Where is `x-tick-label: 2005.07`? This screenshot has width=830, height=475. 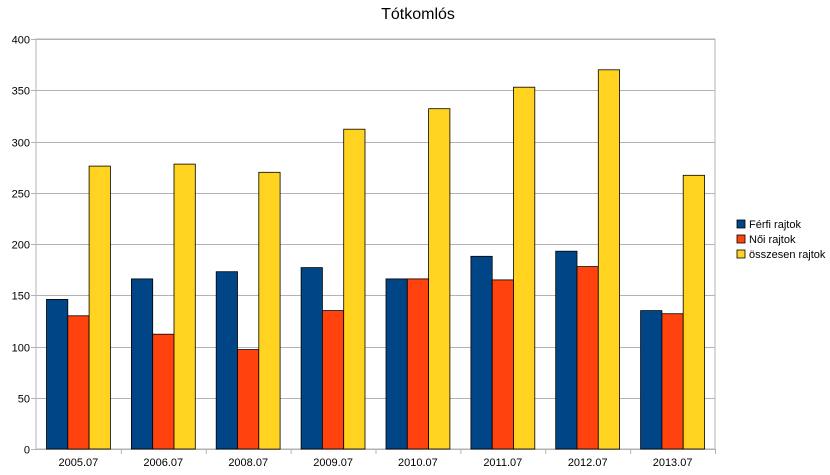
x-tick-label: 2005.07 is located at coordinates (79, 463).